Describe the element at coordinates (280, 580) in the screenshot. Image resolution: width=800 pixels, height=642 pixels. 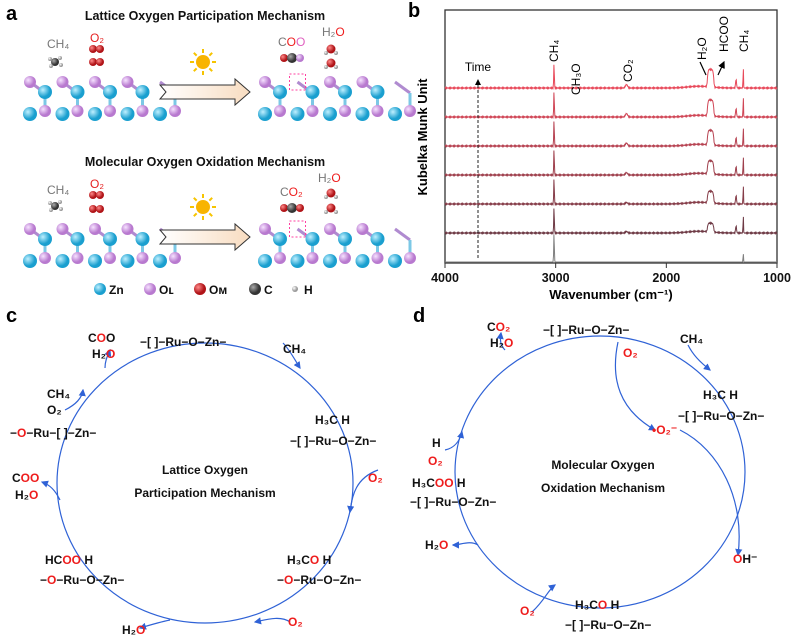
I see `label-segment: −` at that location.